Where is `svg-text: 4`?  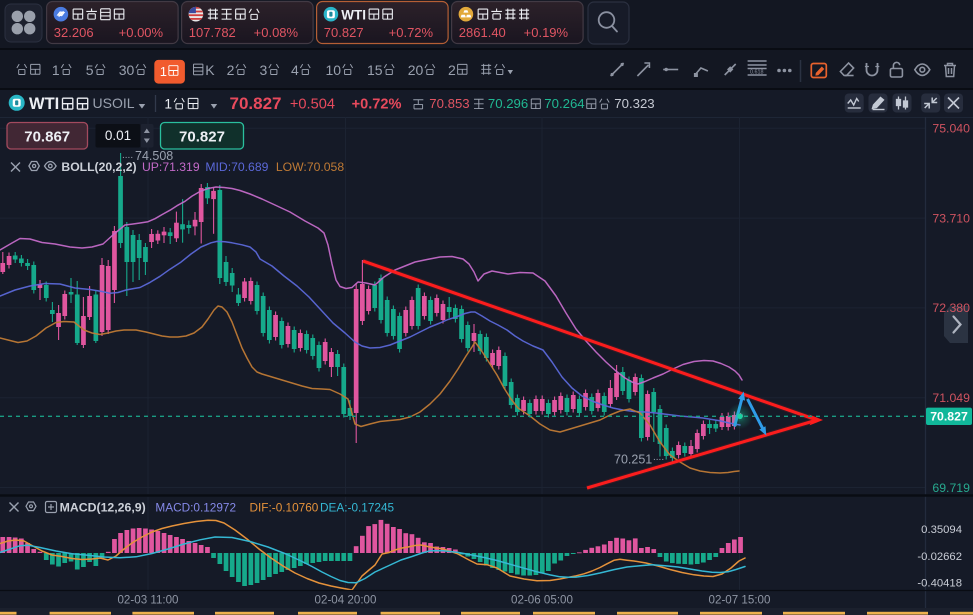
svg-text: 4 is located at coordinates (295, 70).